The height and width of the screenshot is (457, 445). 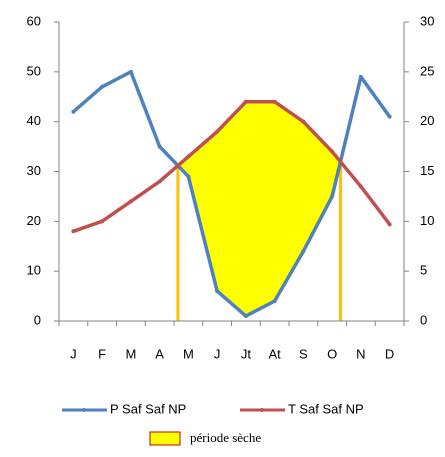 I want to click on y2-tick-label: 20, so click(x=427, y=120).